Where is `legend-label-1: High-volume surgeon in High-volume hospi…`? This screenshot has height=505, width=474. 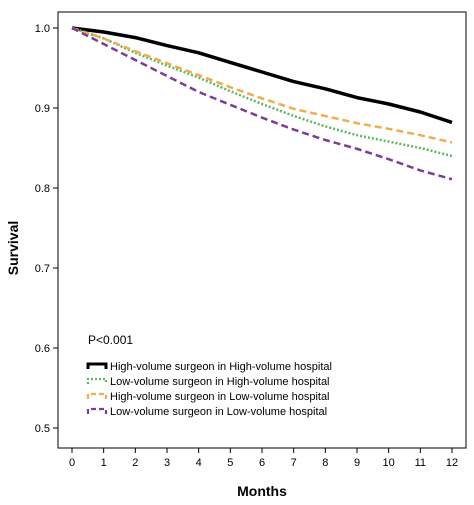 legend-label-1: High-volume surgeon in High-volume hospi… is located at coordinates (221, 367).